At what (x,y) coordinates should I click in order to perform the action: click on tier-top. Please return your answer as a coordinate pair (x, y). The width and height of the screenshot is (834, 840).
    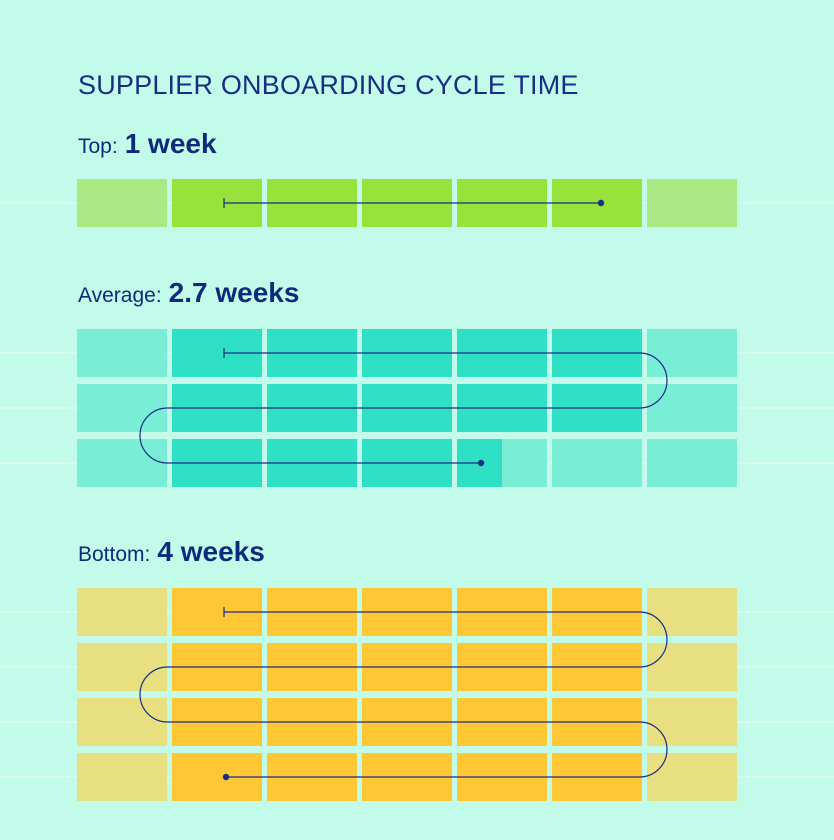
    Looking at the image, I should click on (407, 203).